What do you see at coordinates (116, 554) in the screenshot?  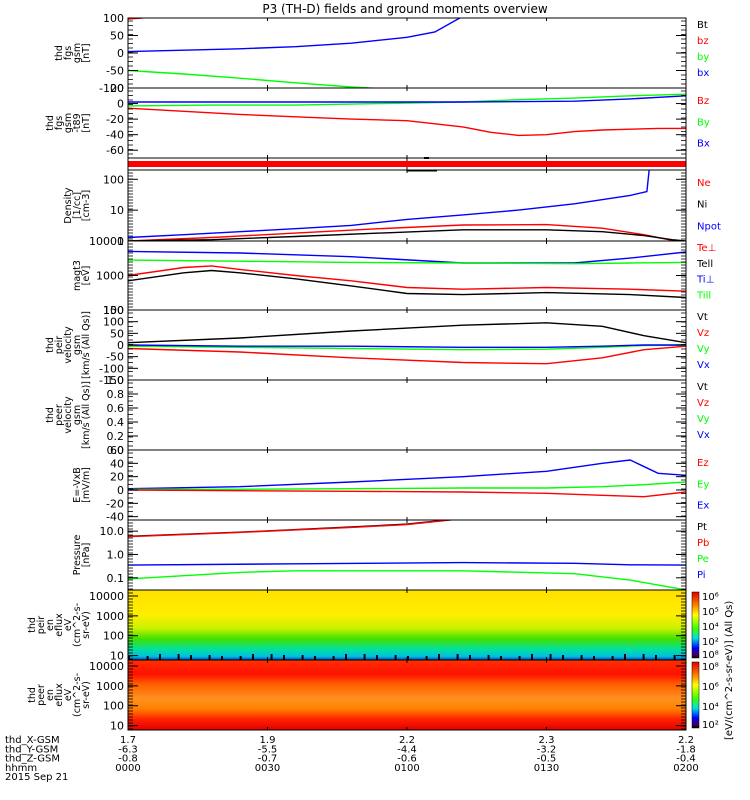 I see `y-tick-label: 1.0` at bounding box center [116, 554].